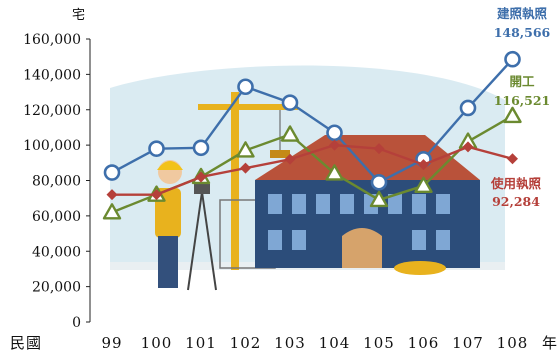  What do you see at coordinates (280, 154) in the screenshot?
I see `crane-hook-load` at bounding box center [280, 154].